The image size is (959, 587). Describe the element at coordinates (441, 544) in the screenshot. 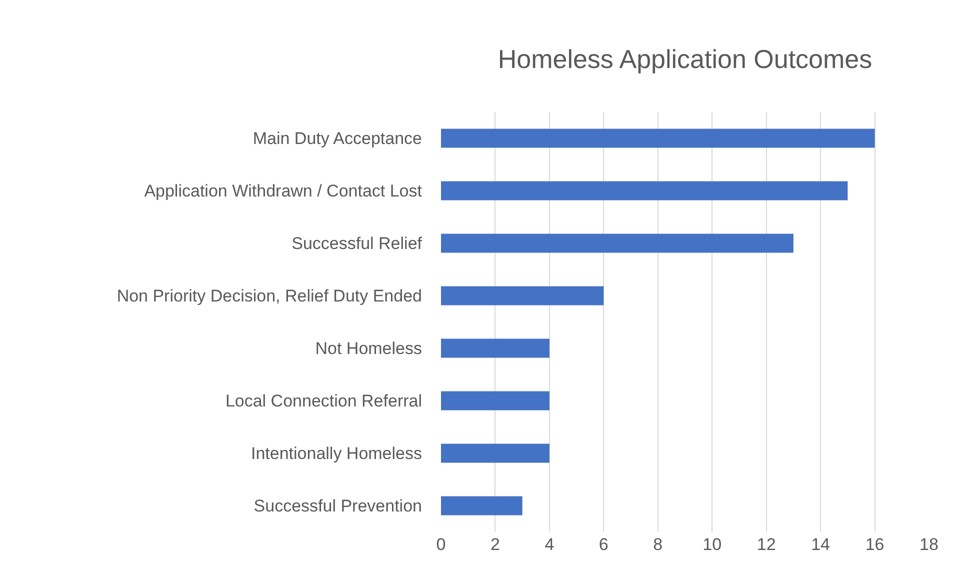

I see `x-tick-label: 0` at that location.